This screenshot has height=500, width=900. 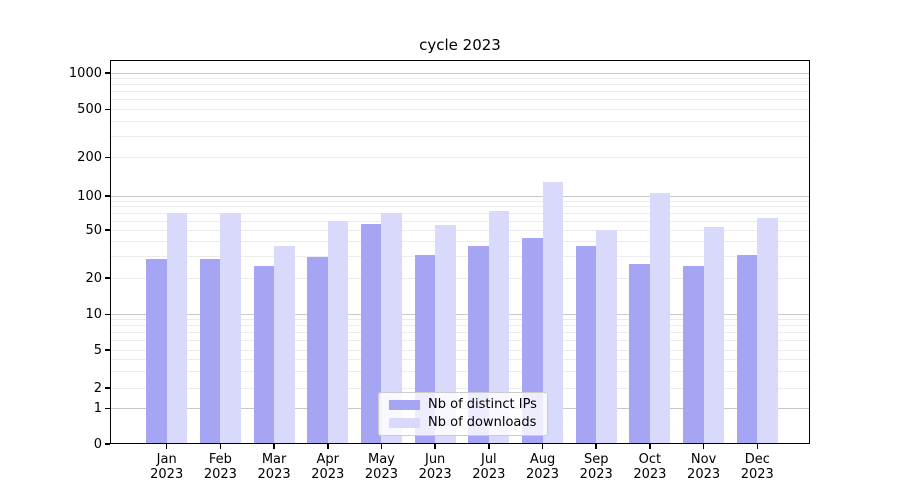 I want to click on legend-row-downloads: Nb of downloads, so click(x=463, y=423).